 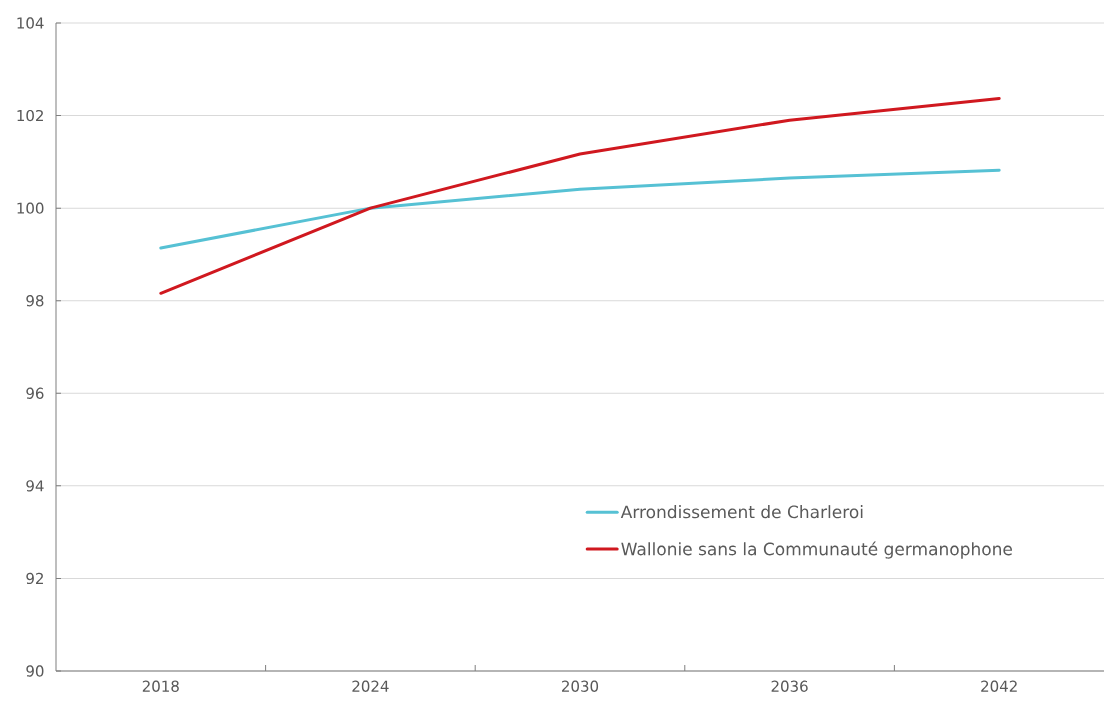 I want to click on y-tick-label: 90, so click(x=35, y=671).